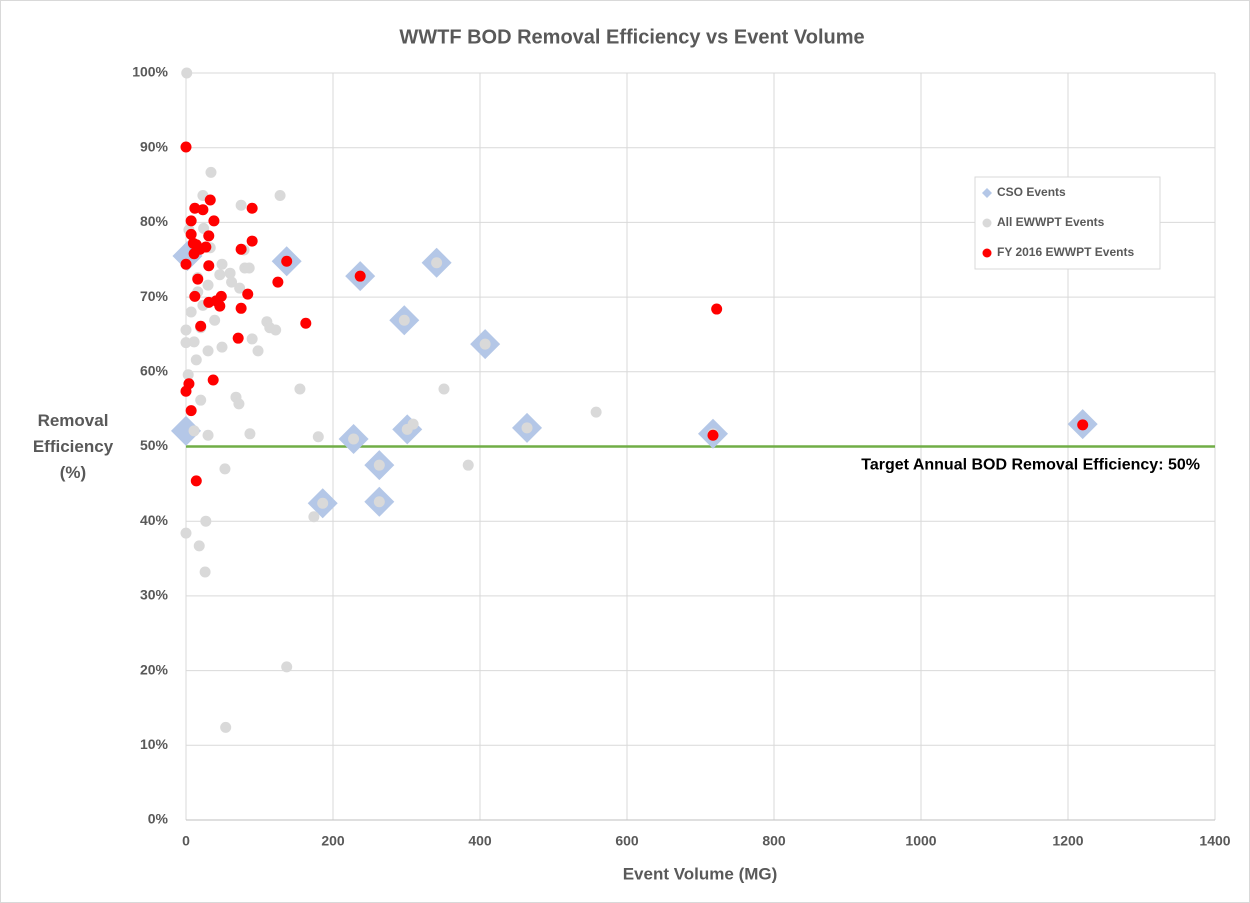 The image size is (1250, 903). I want to click on x-tick-label: 0, so click(186, 841).